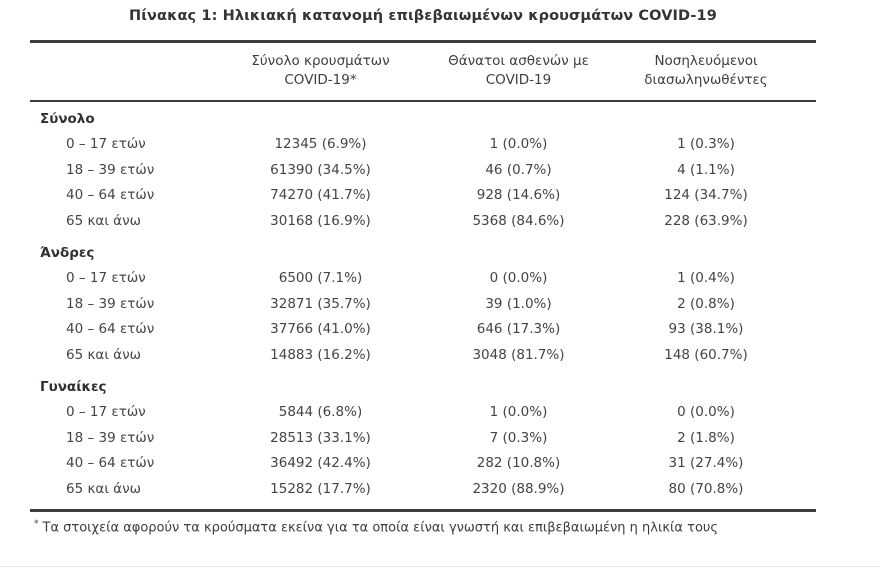  Describe the element at coordinates (706, 220) in the screenshot. I see `intubated-value: 228 (63.9%)` at that location.